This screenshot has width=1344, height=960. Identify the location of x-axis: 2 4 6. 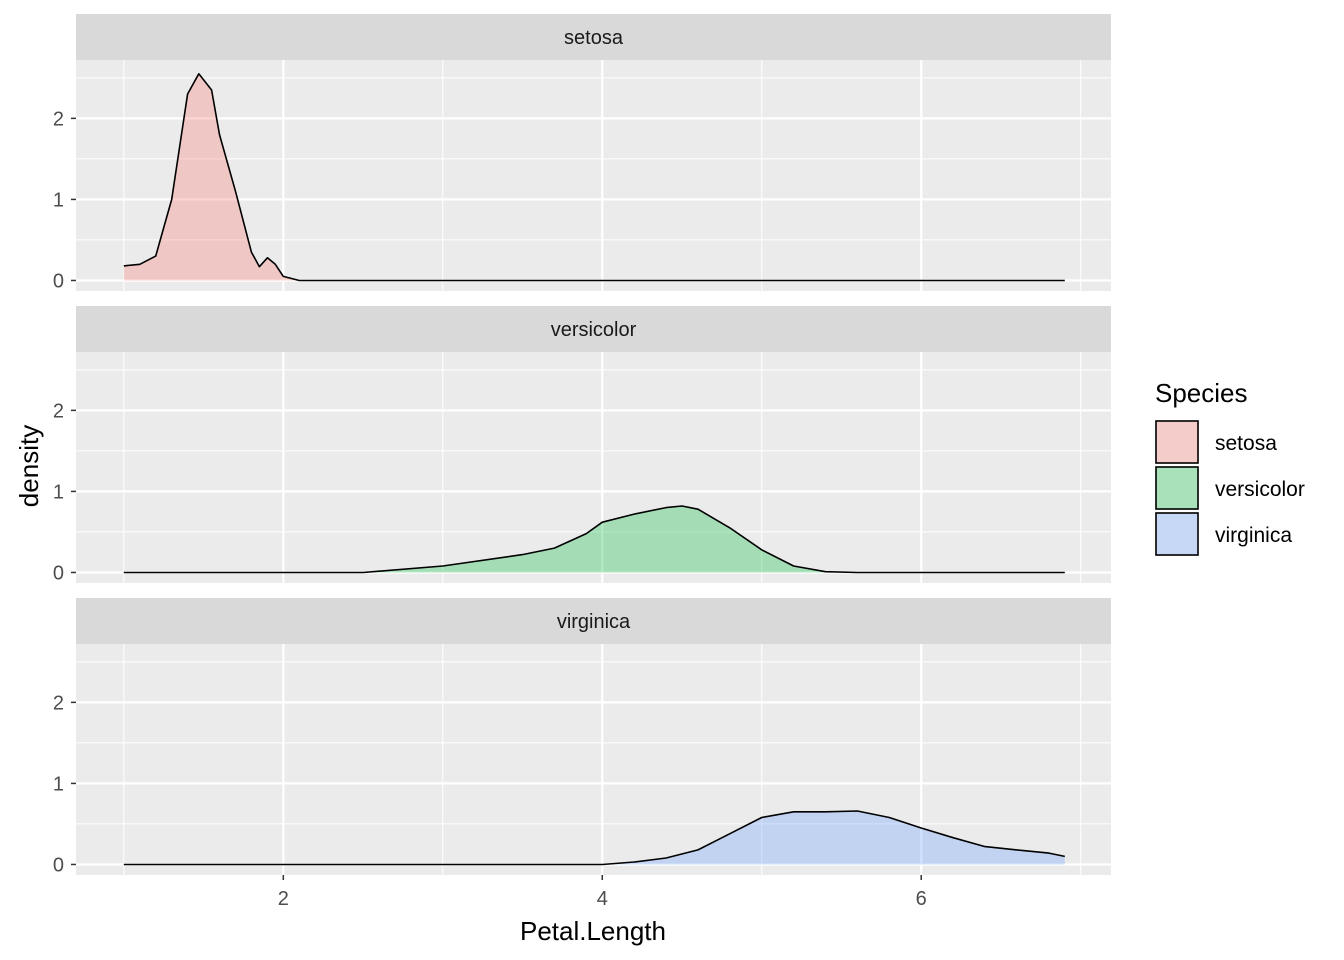
(602, 892).